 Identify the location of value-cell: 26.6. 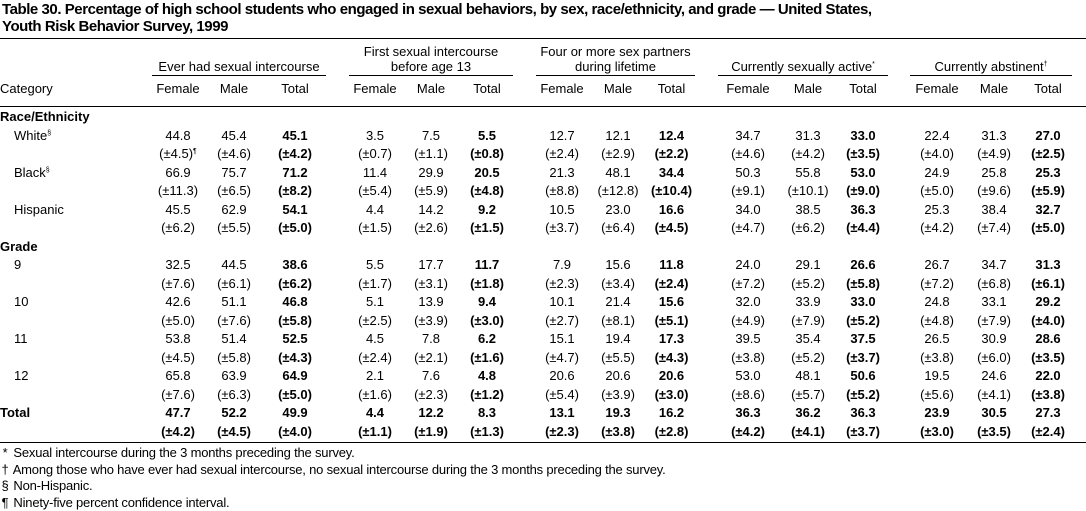
(863, 264).